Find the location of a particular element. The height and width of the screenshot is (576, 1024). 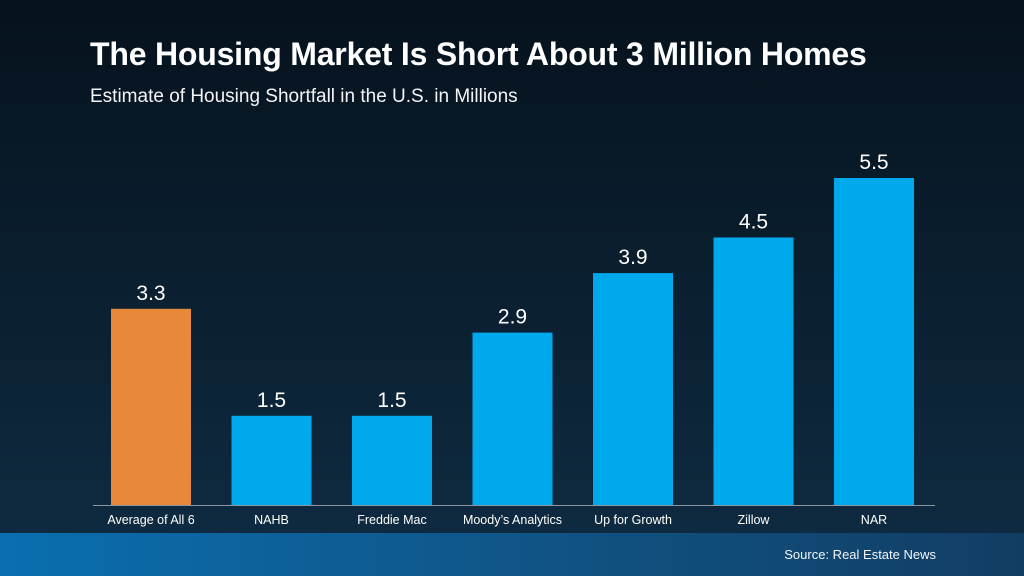

category-label-0: Average of All 6 is located at coordinates (150, 520).